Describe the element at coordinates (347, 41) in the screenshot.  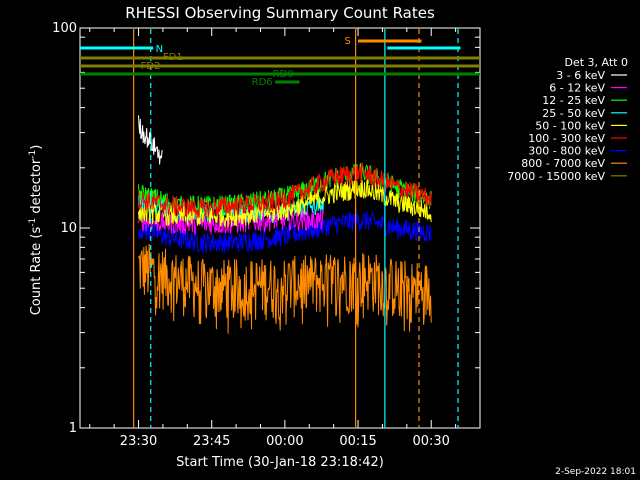
I see `flag-label: S` at that location.